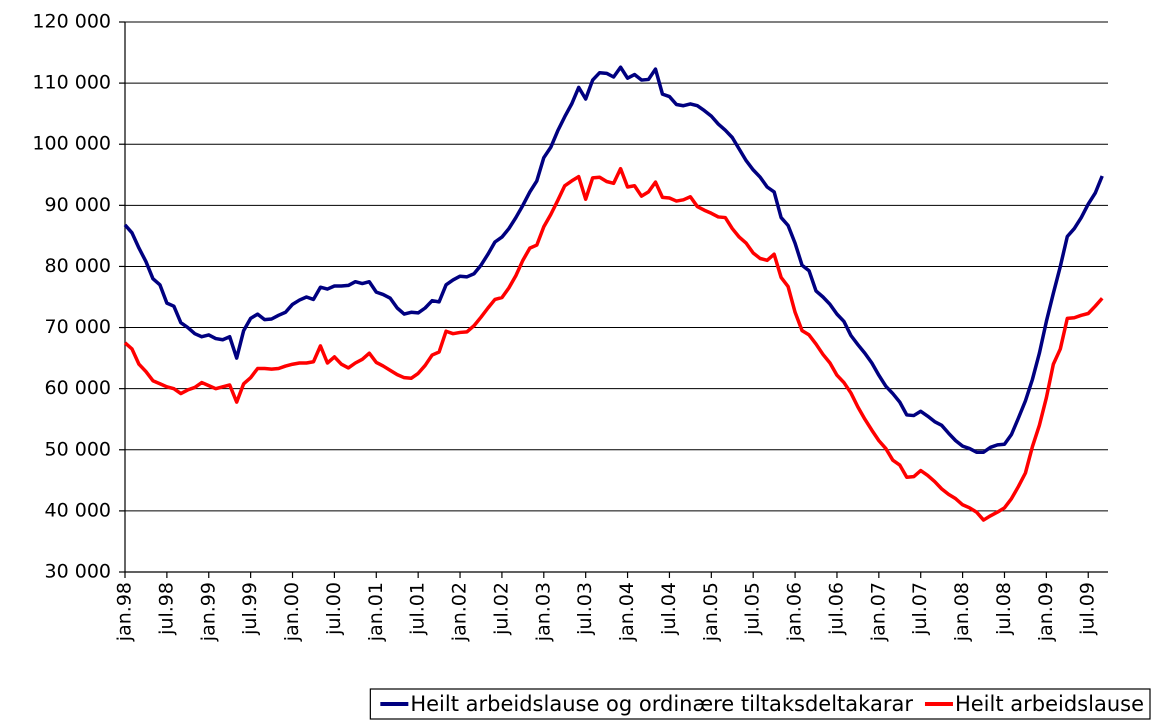  Describe the element at coordinates (585, 609) in the screenshot. I see `x-tick-label: jul.03` at that location.